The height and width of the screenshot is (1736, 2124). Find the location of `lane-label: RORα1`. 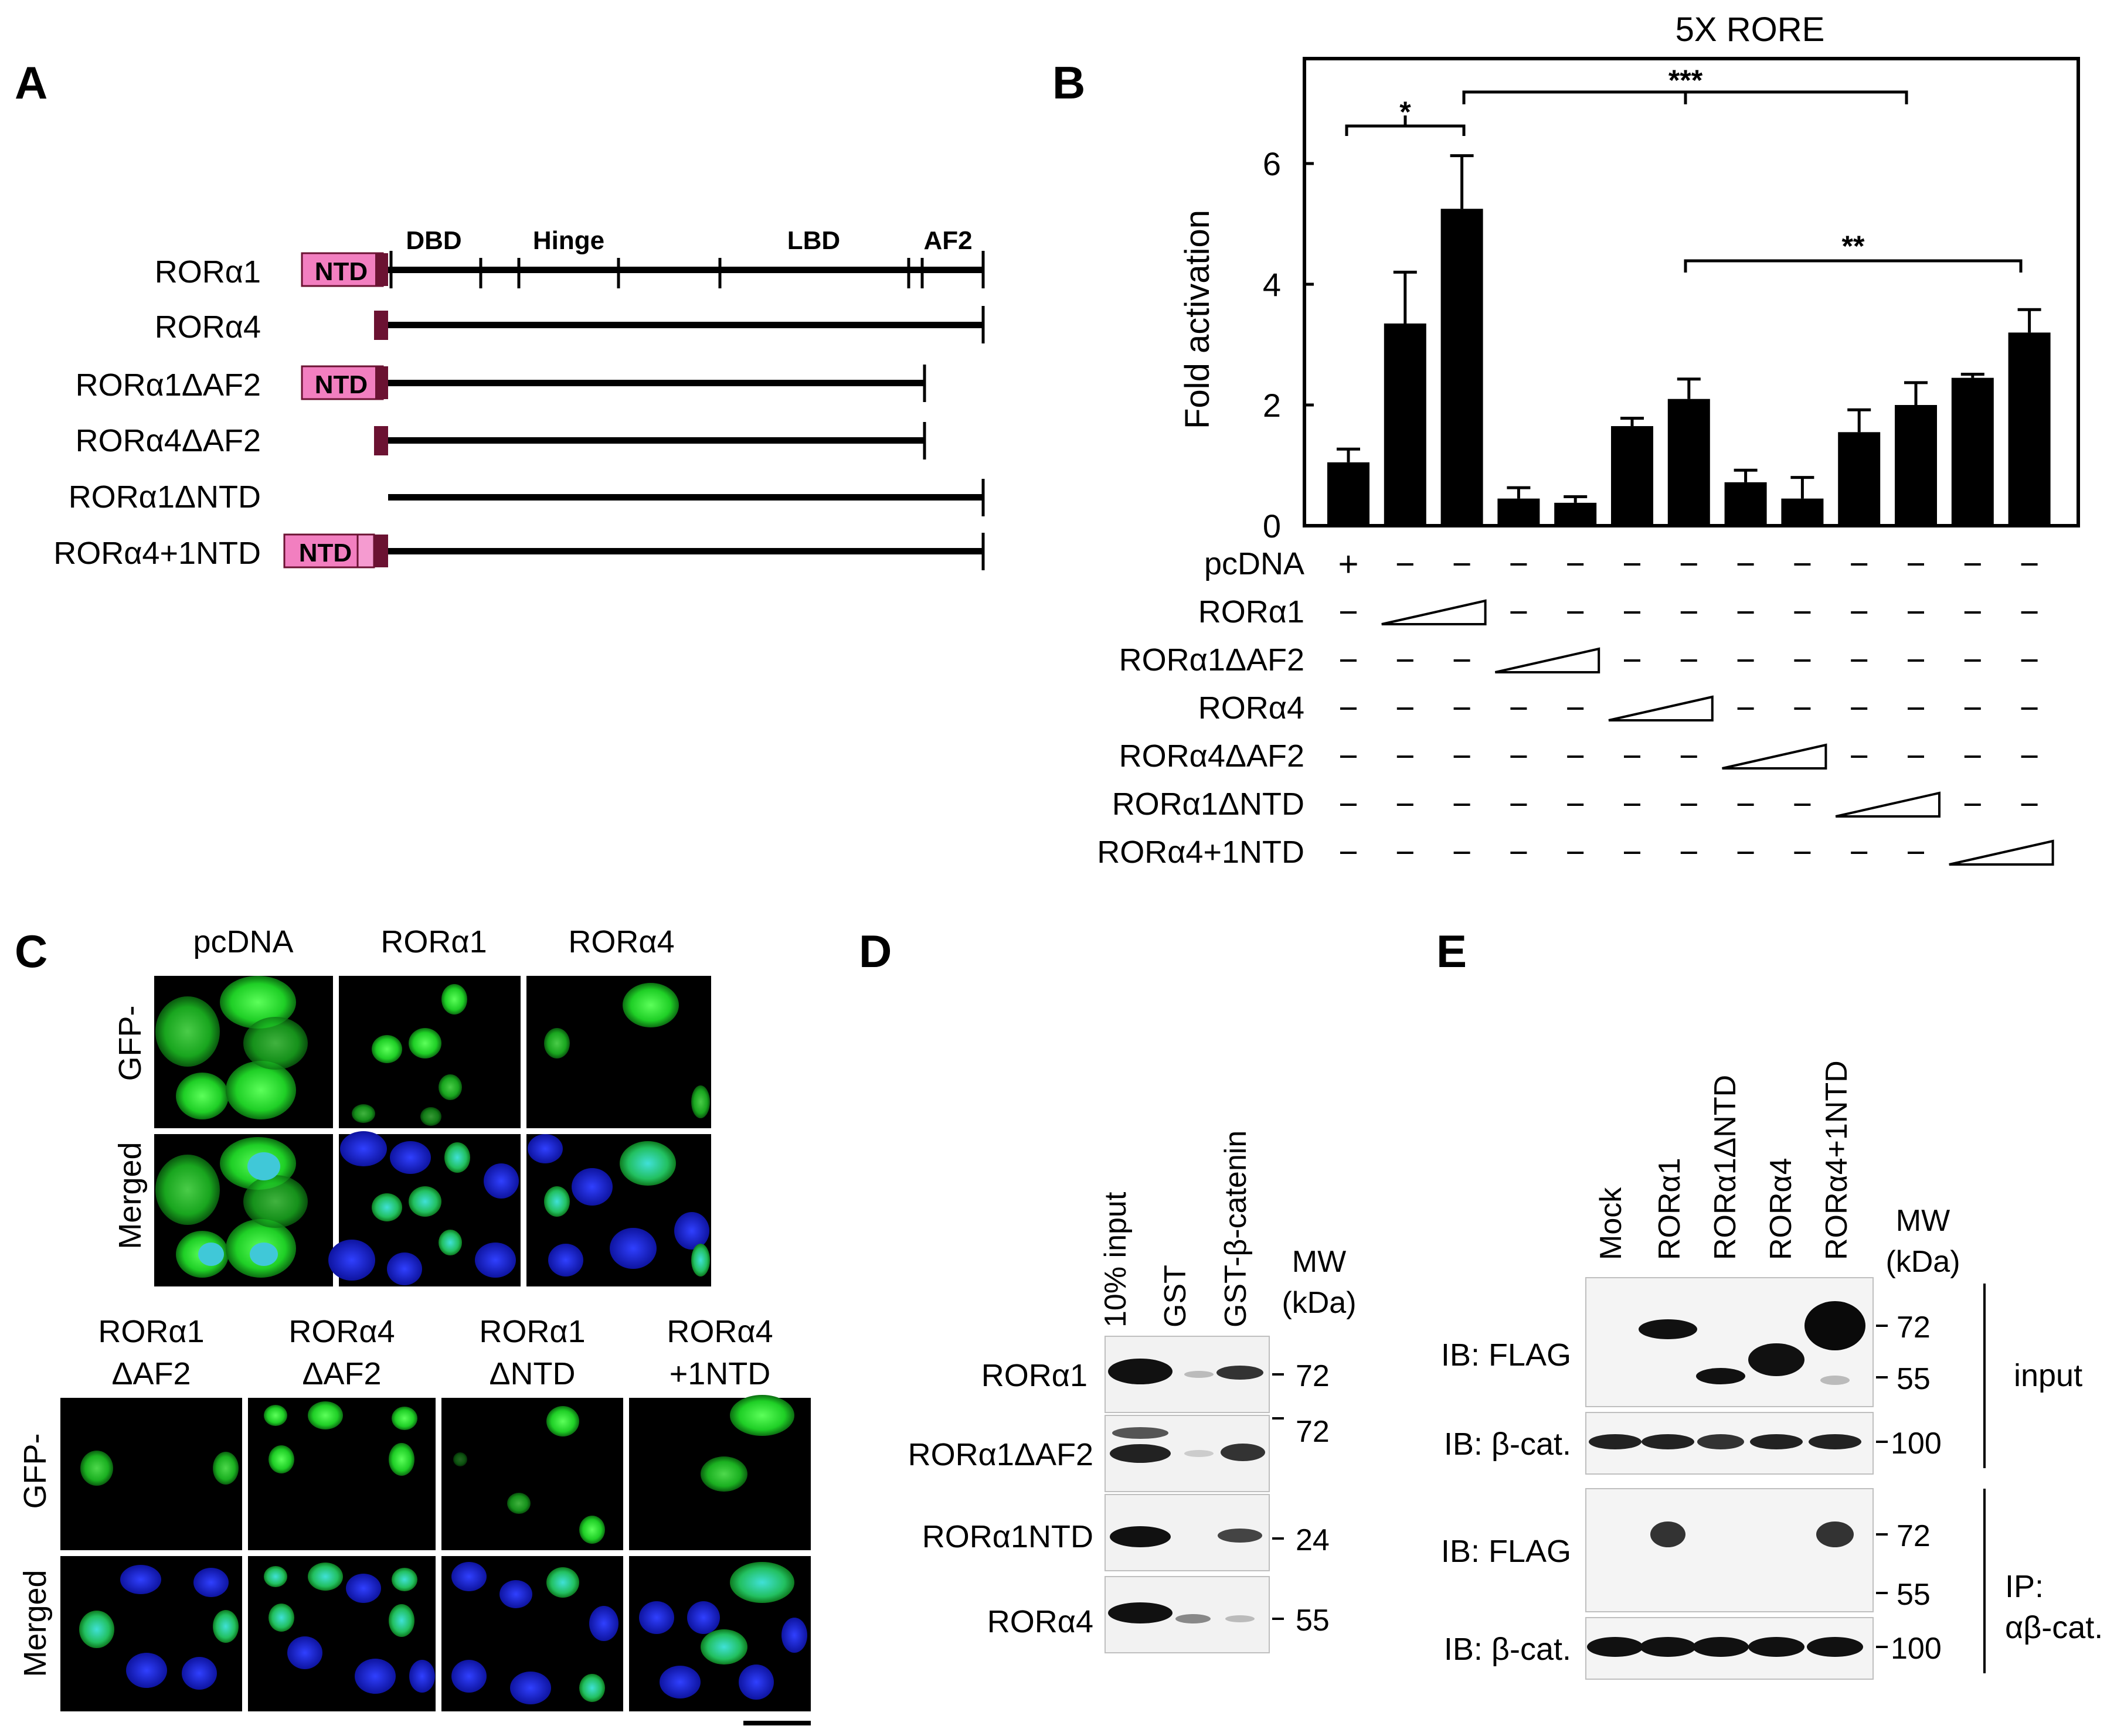

lane-label: RORα1 is located at coordinates (1670, 1209).